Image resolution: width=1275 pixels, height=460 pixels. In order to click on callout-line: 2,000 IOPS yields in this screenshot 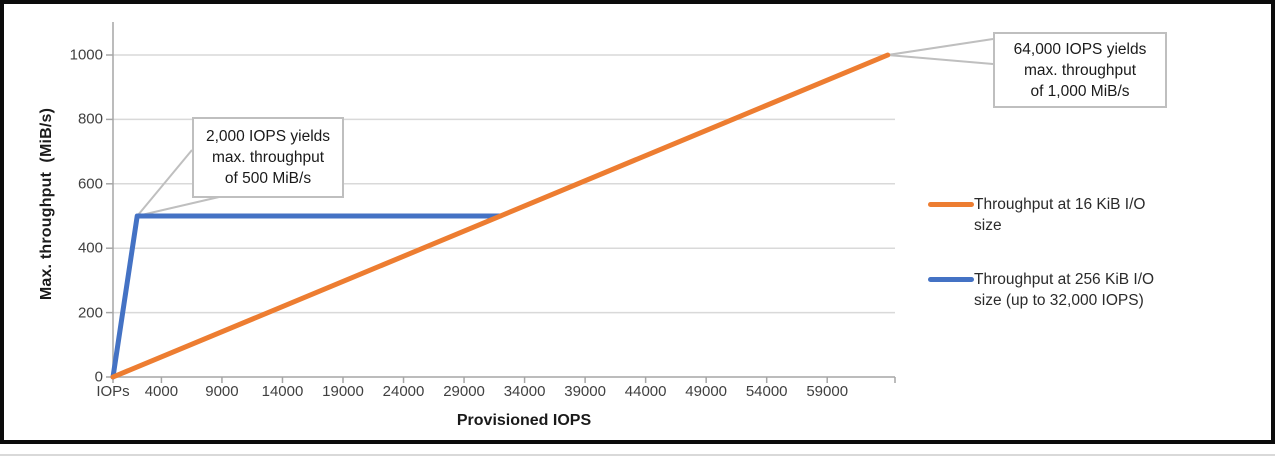, I will do `click(268, 136)`.